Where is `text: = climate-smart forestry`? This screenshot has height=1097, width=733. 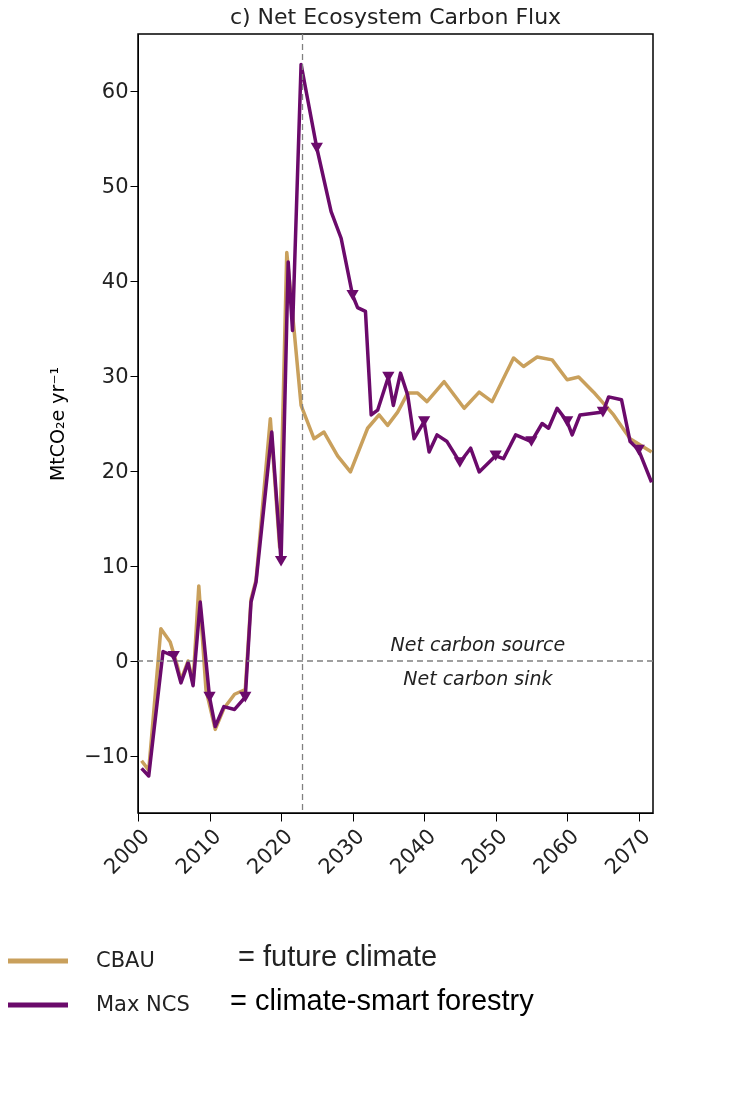
text: = climate-smart forestry is located at coordinates (382, 1000).